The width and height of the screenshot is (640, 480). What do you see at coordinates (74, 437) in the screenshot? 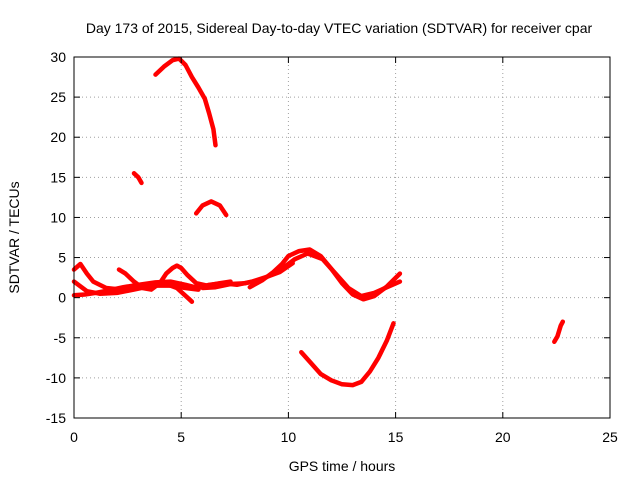
I see `x-tick-label: 0` at bounding box center [74, 437].